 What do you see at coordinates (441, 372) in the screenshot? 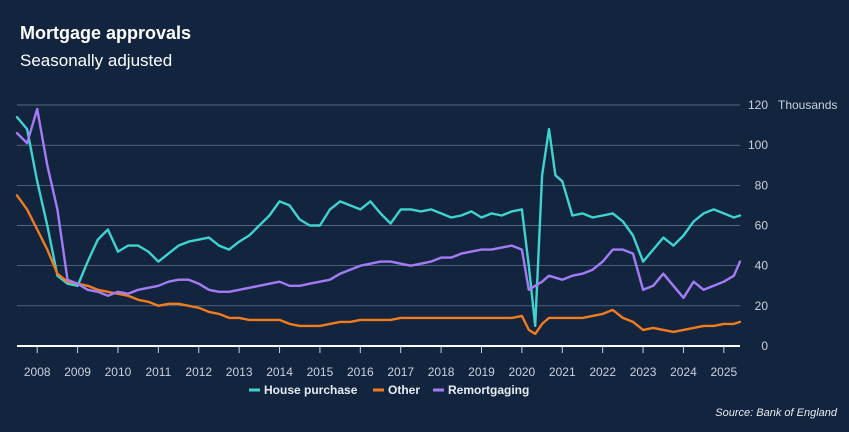
I see `x-tick-2018: 2018` at bounding box center [441, 372].